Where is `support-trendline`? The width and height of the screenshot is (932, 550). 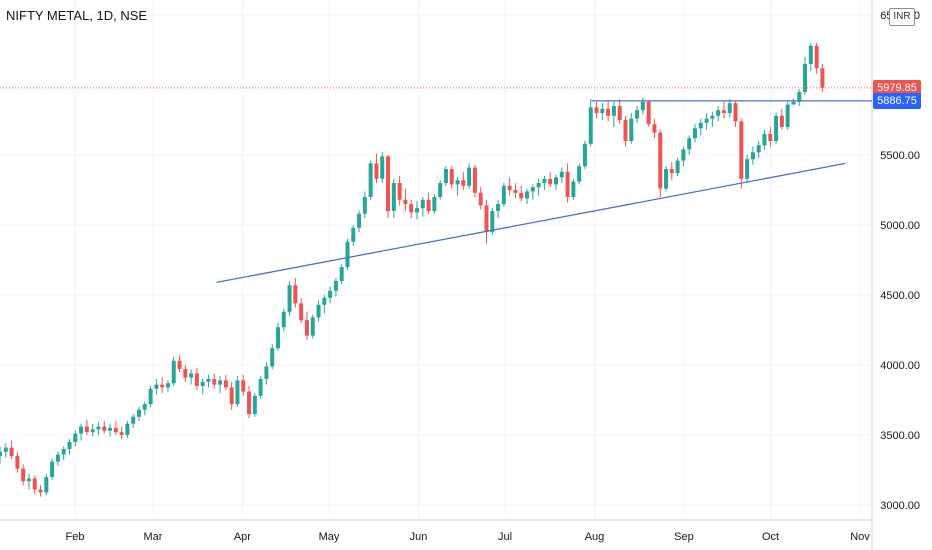
support-trendline is located at coordinates (531, 223).